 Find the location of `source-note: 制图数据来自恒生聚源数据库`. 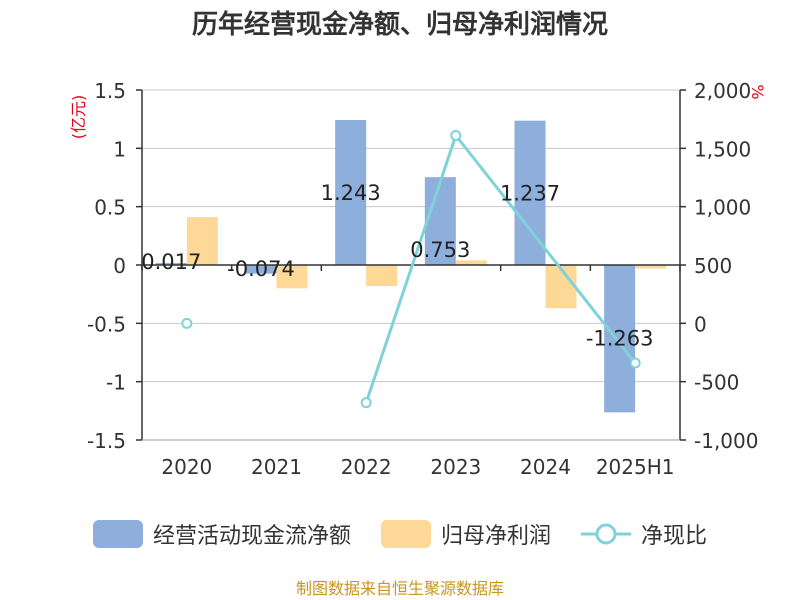

source-note: 制图数据来自恒生聚源数据库 is located at coordinates (399, 588).